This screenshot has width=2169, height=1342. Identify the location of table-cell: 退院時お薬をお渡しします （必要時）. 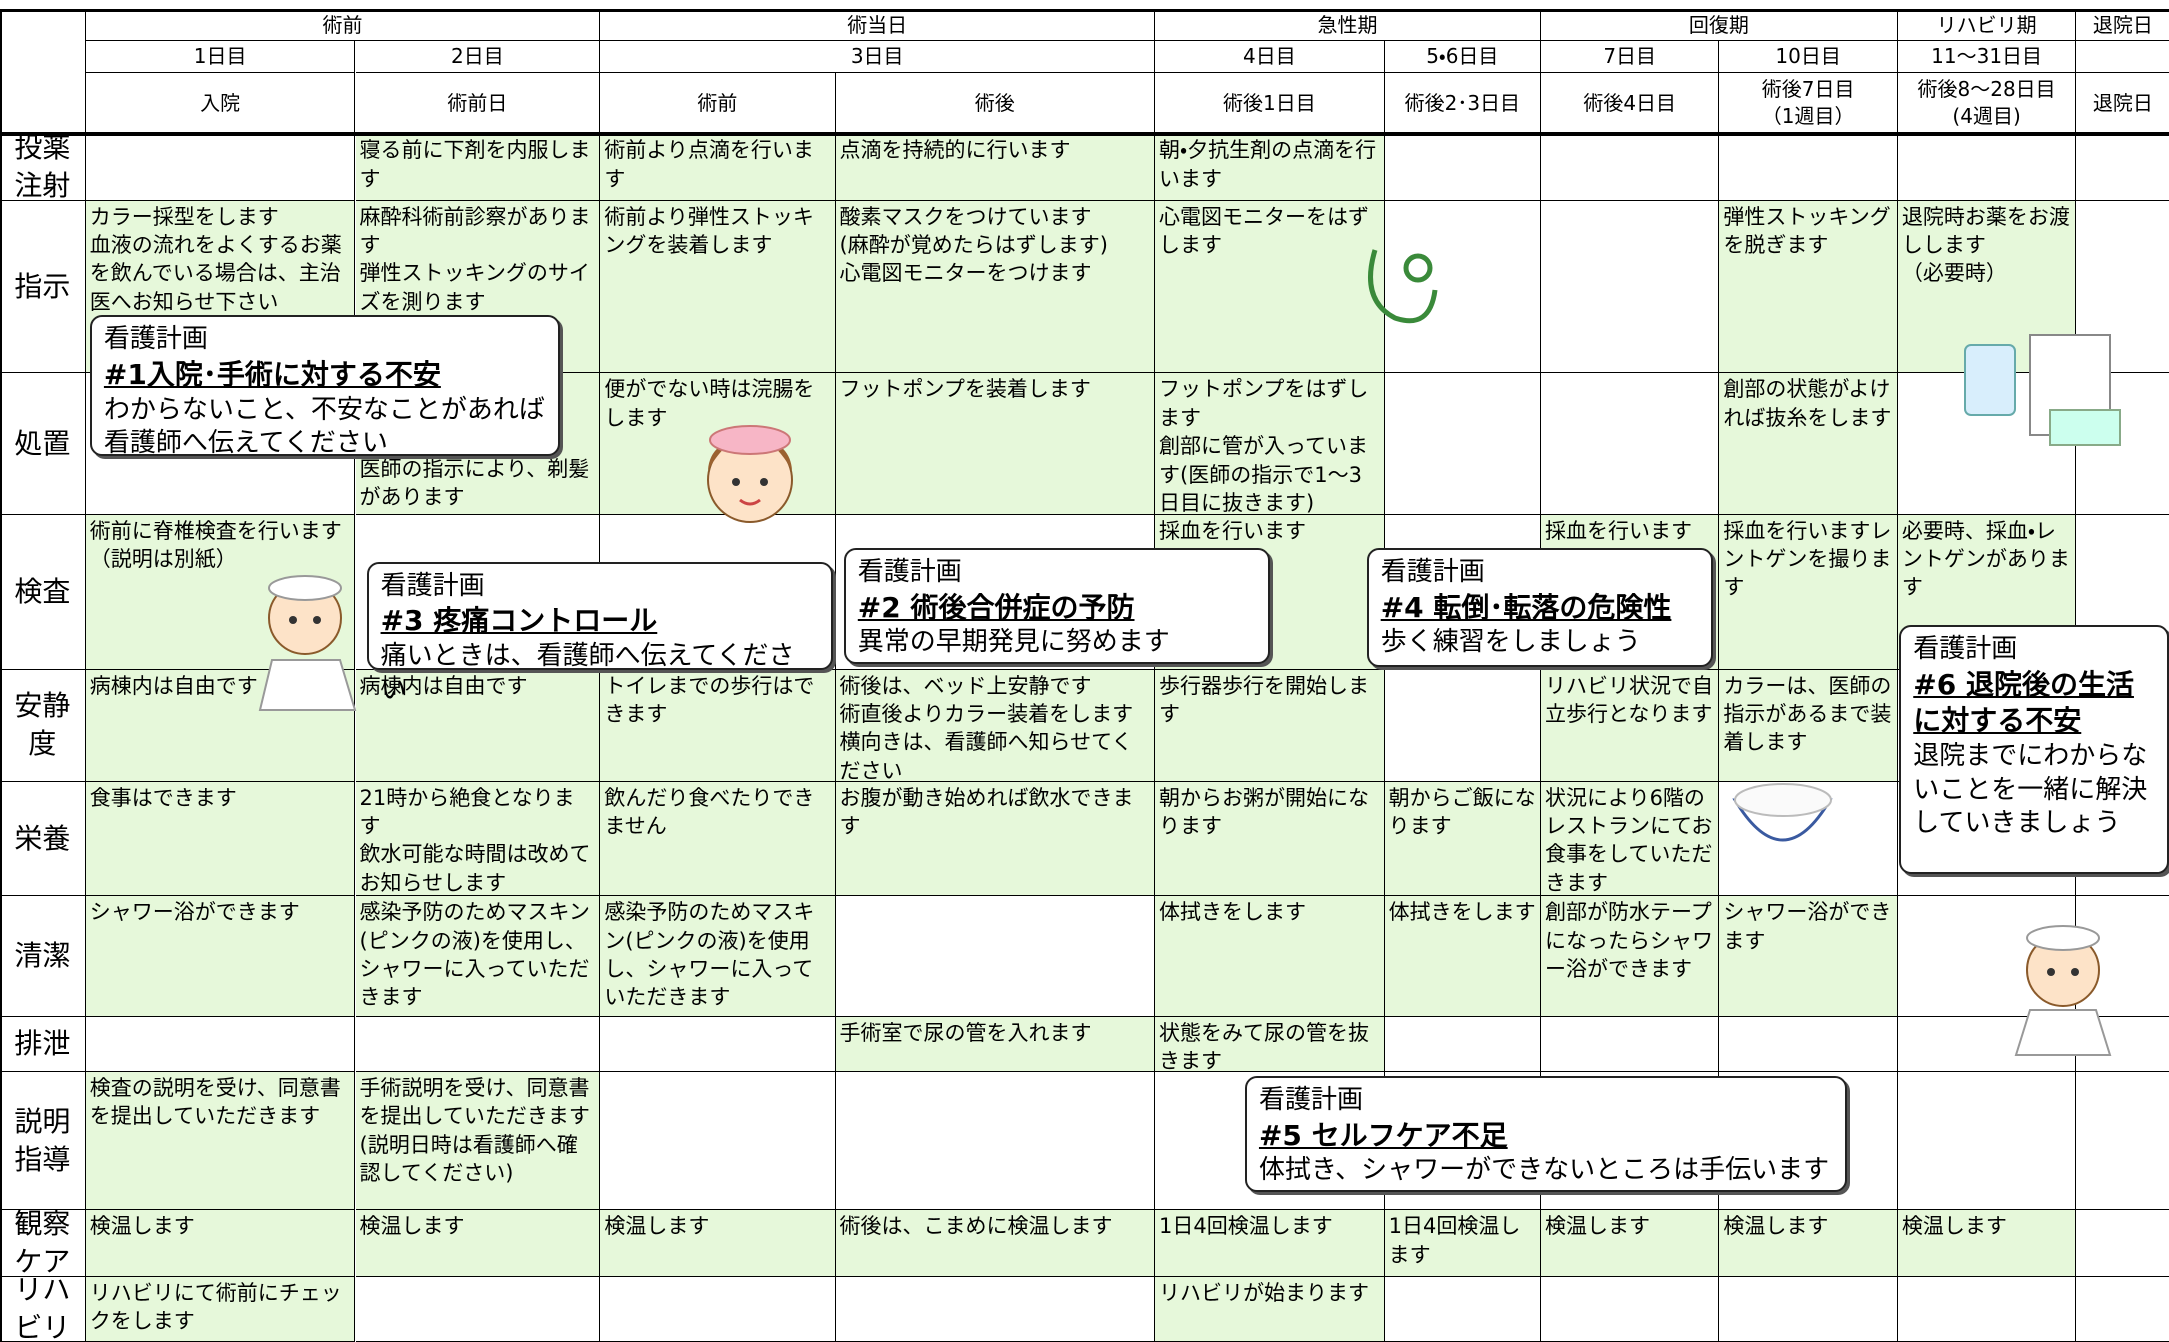
(1987, 287).